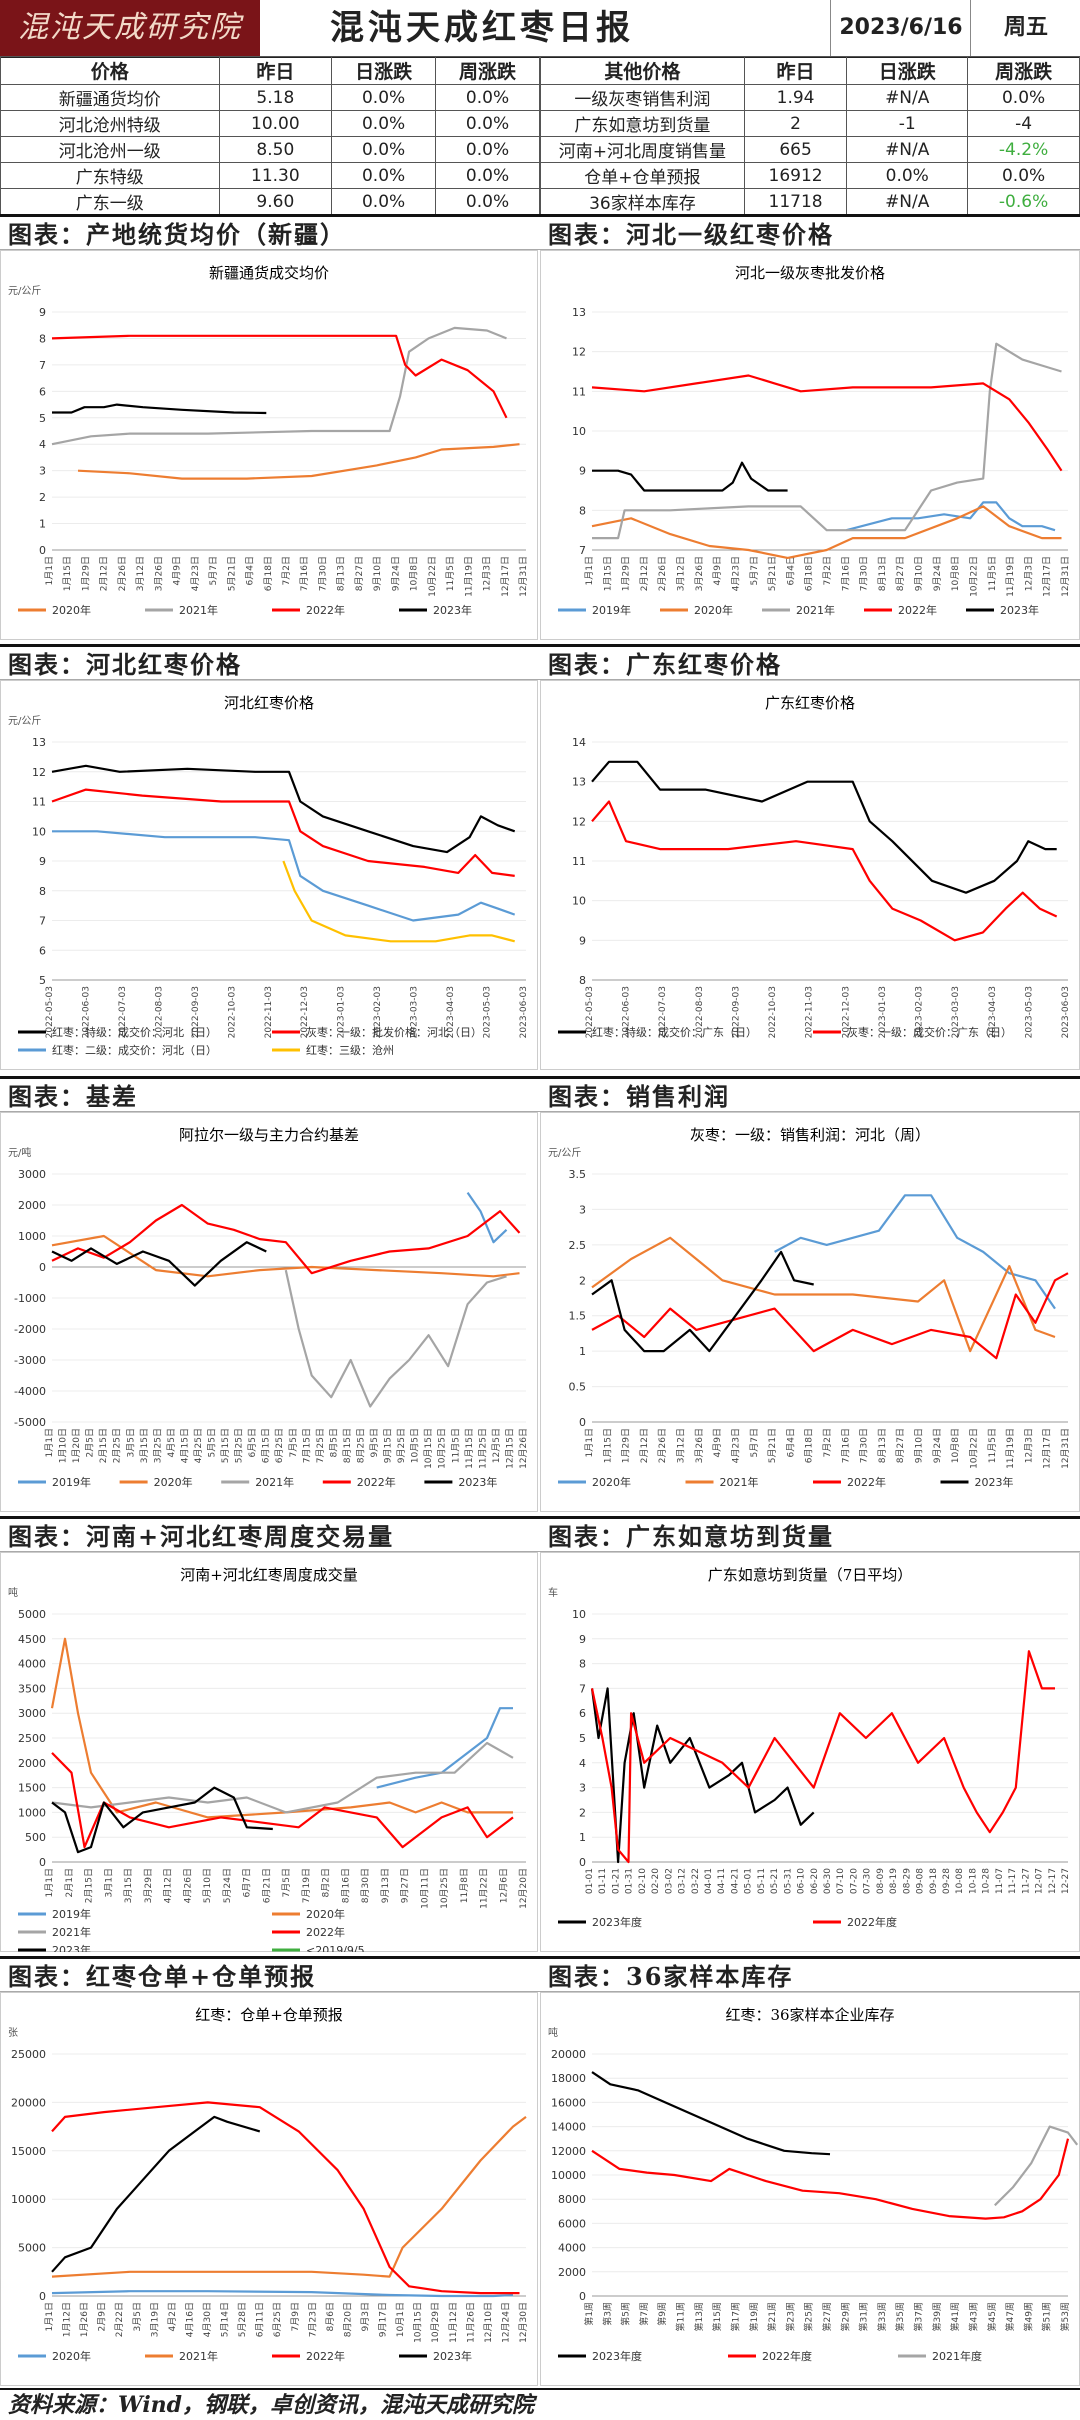  What do you see at coordinates (28, 2102) in the screenshot?
I see `y-tick-label: 20000` at bounding box center [28, 2102].